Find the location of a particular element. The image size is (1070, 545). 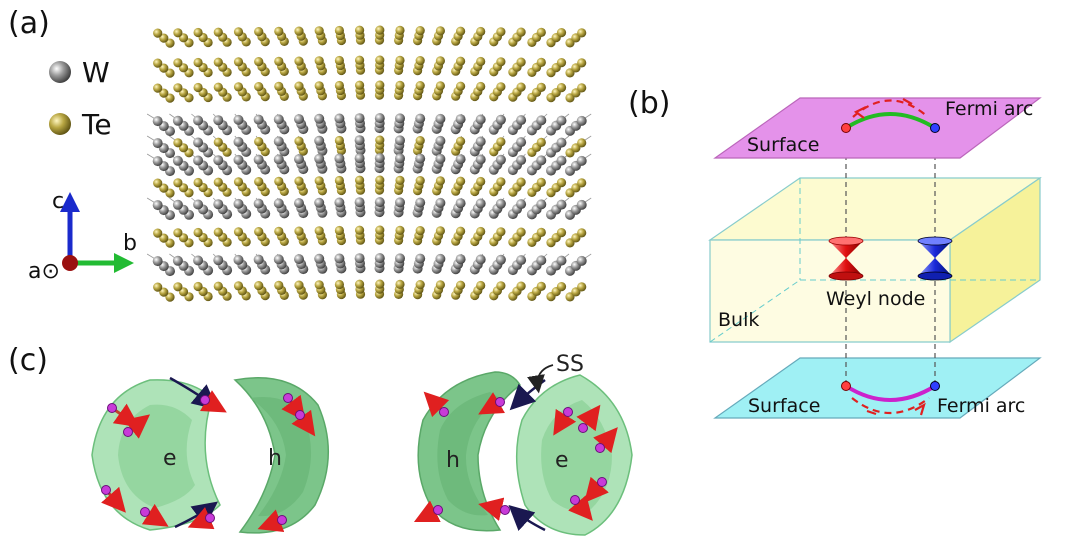

bulk-box-front is located at coordinates (830, 291).